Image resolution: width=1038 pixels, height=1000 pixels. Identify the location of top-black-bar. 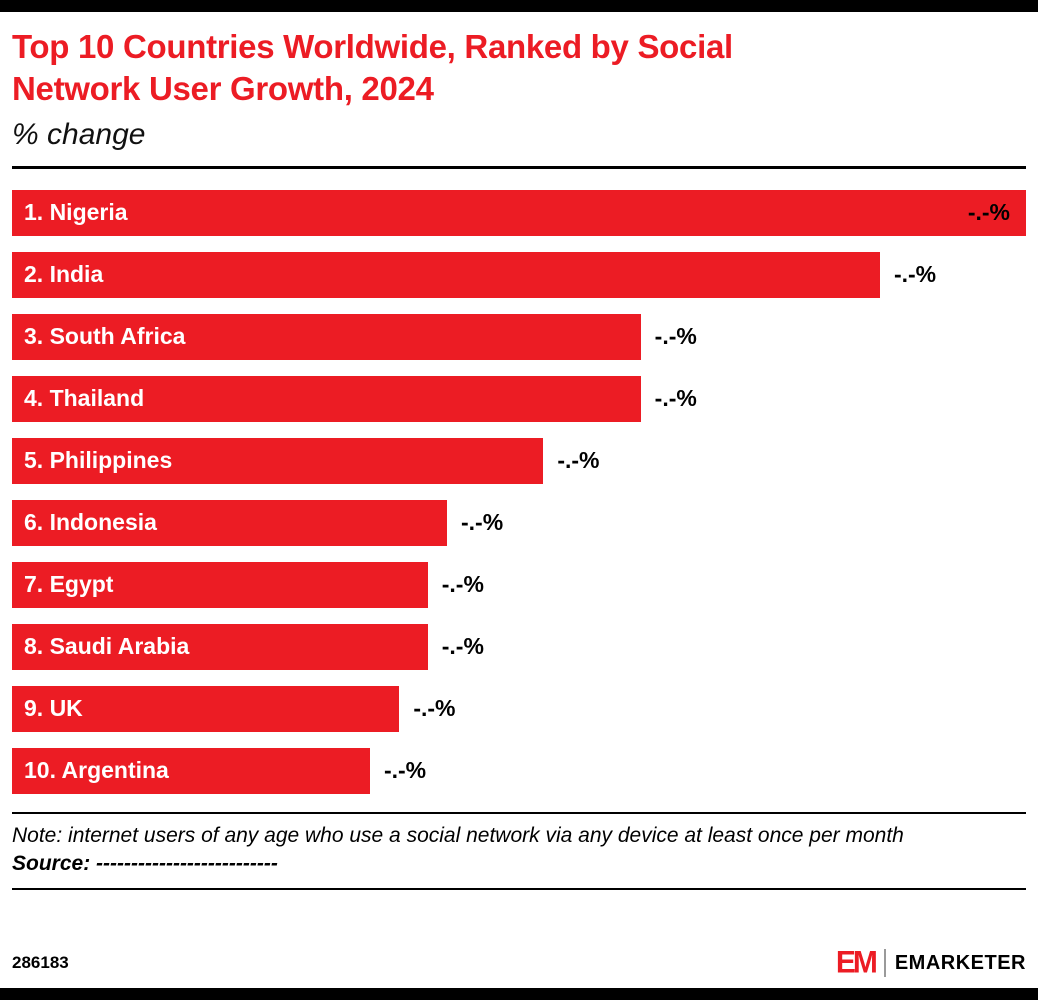
(519, 6).